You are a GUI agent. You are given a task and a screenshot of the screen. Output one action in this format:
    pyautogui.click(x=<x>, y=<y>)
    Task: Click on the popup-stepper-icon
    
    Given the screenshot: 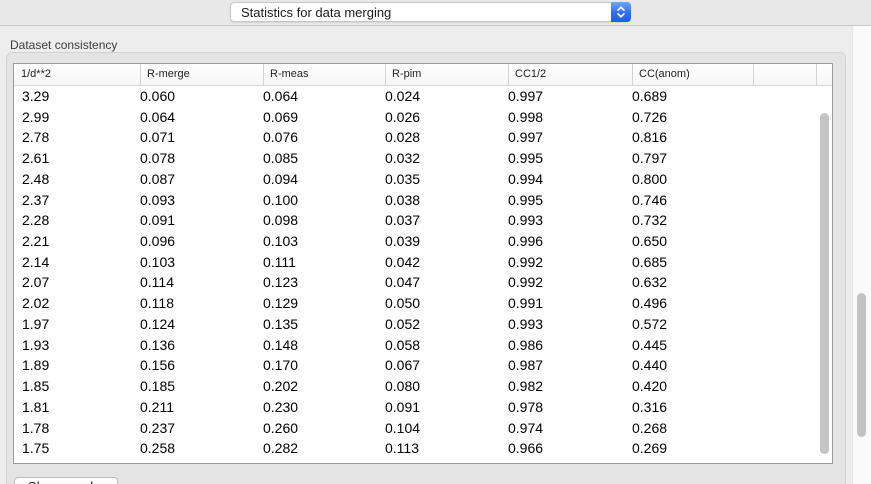 What is the action you would take?
    pyautogui.click(x=621, y=12)
    